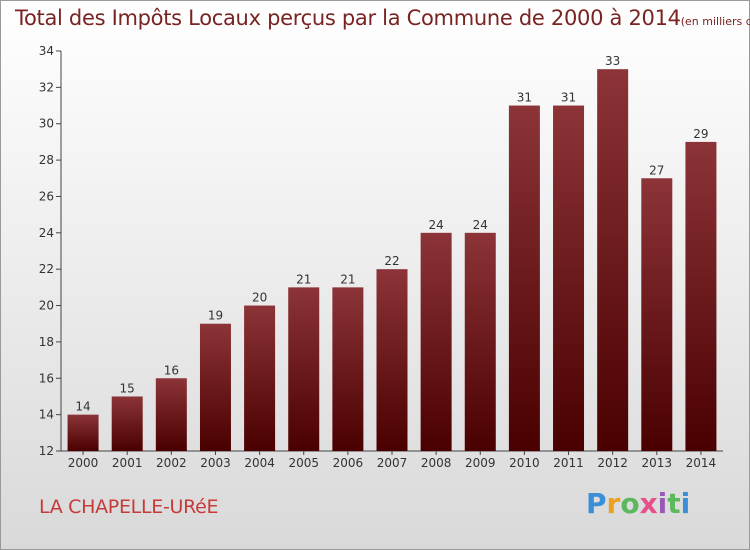 The height and width of the screenshot is (550, 750). I want to click on brand-logo: Proxiti, so click(638, 503).